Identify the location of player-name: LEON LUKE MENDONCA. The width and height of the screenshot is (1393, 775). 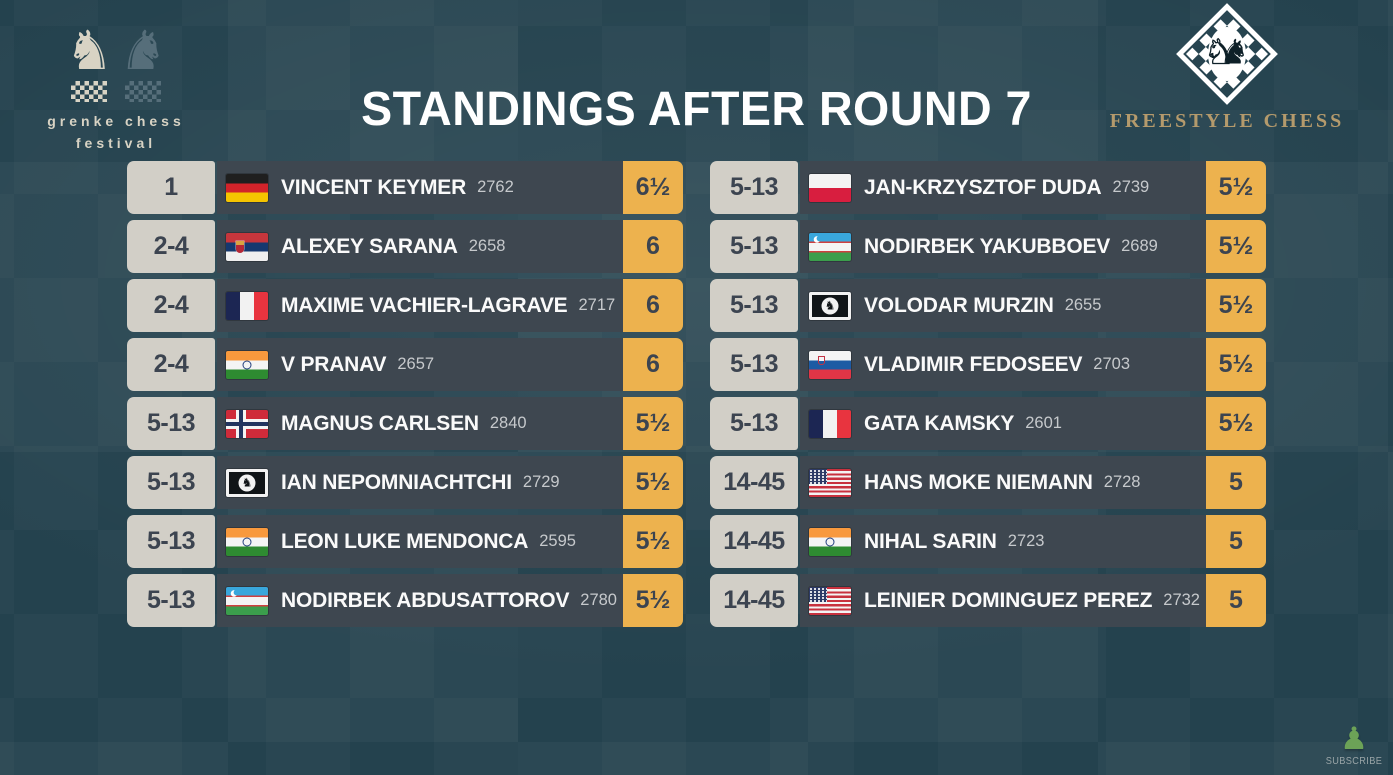
(405, 541).